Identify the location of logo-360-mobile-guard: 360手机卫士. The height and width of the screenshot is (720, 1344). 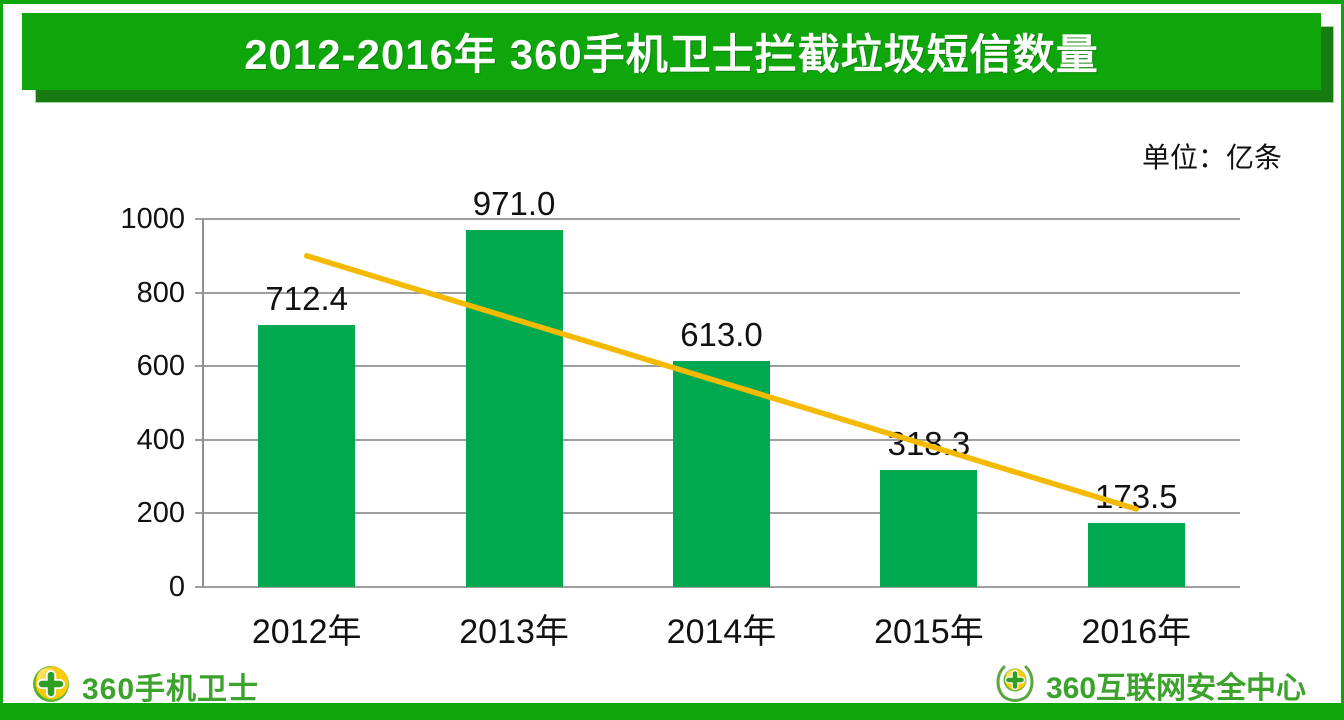
(144, 686).